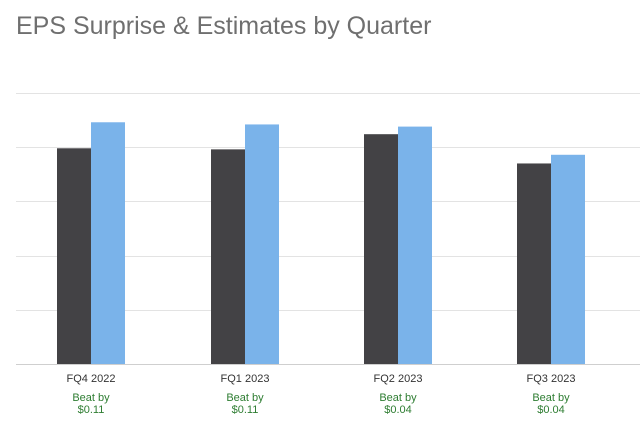 The height and width of the screenshot is (427, 640). What do you see at coordinates (91, 379) in the screenshot?
I see `x-tick-label: FQ4 2022` at bounding box center [91, 379].